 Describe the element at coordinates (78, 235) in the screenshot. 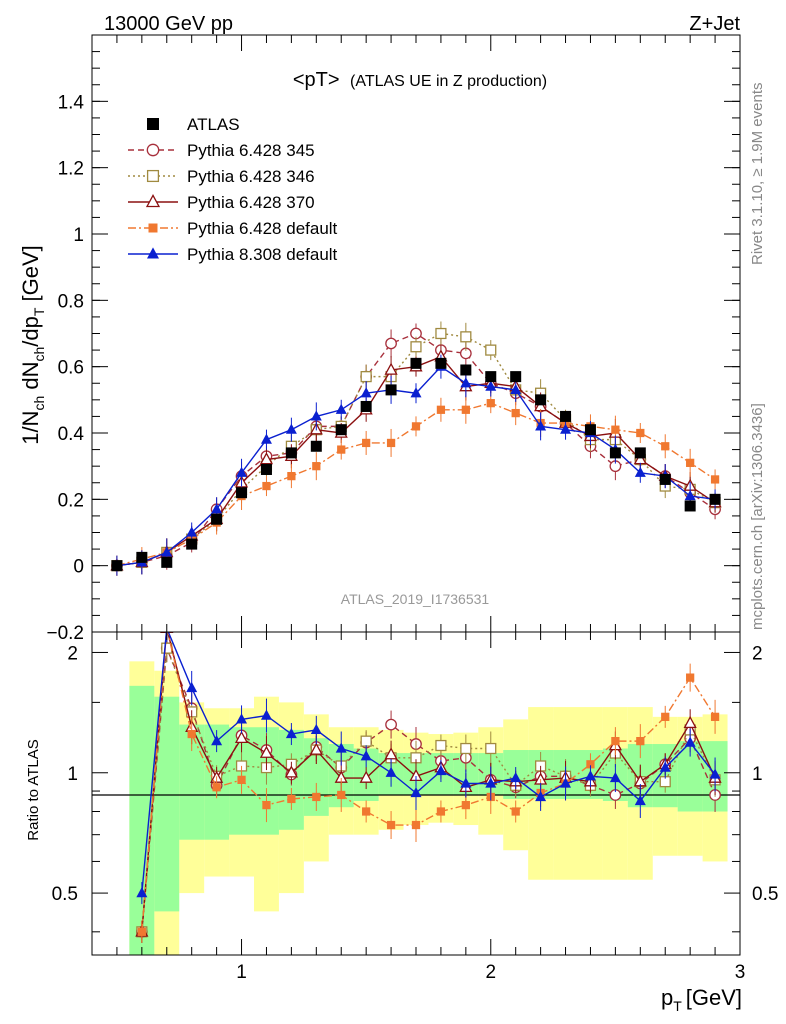

I see `y-tick-label: 1` at that location.